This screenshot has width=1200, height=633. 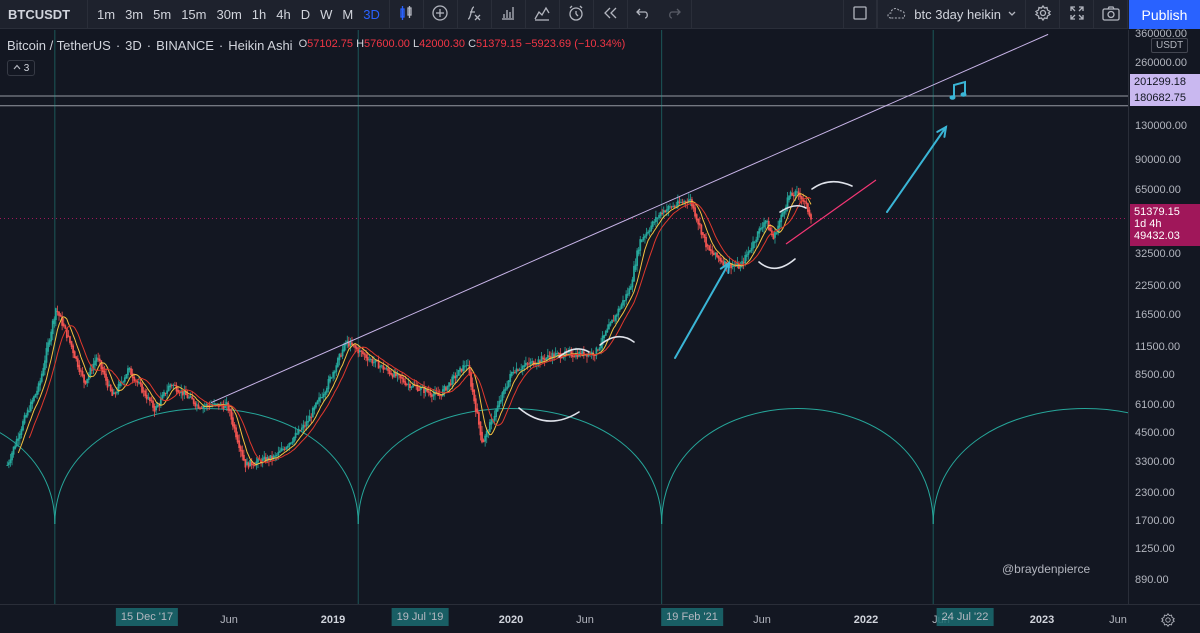 I want to click on interval-3m: 3m, so click(x=134, y=14).